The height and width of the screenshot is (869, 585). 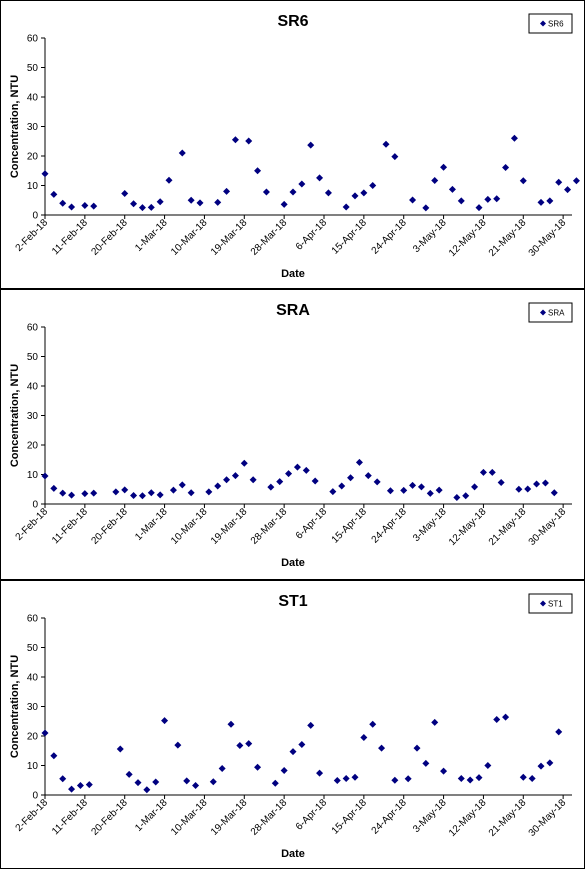 I want to click on chart-title: SRA, so click(x=293, y=310).